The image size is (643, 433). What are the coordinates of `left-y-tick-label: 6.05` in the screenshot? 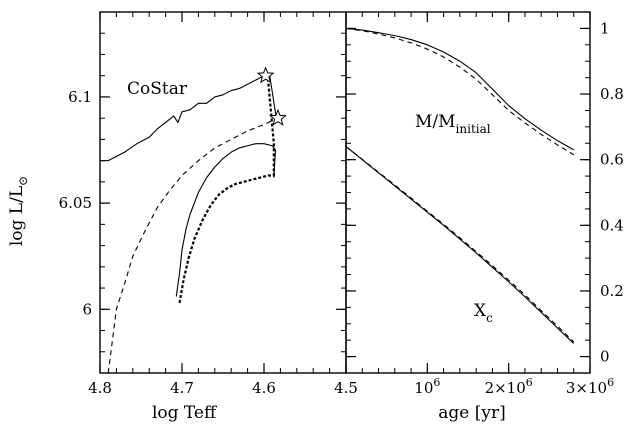 It's located at (75, 203).